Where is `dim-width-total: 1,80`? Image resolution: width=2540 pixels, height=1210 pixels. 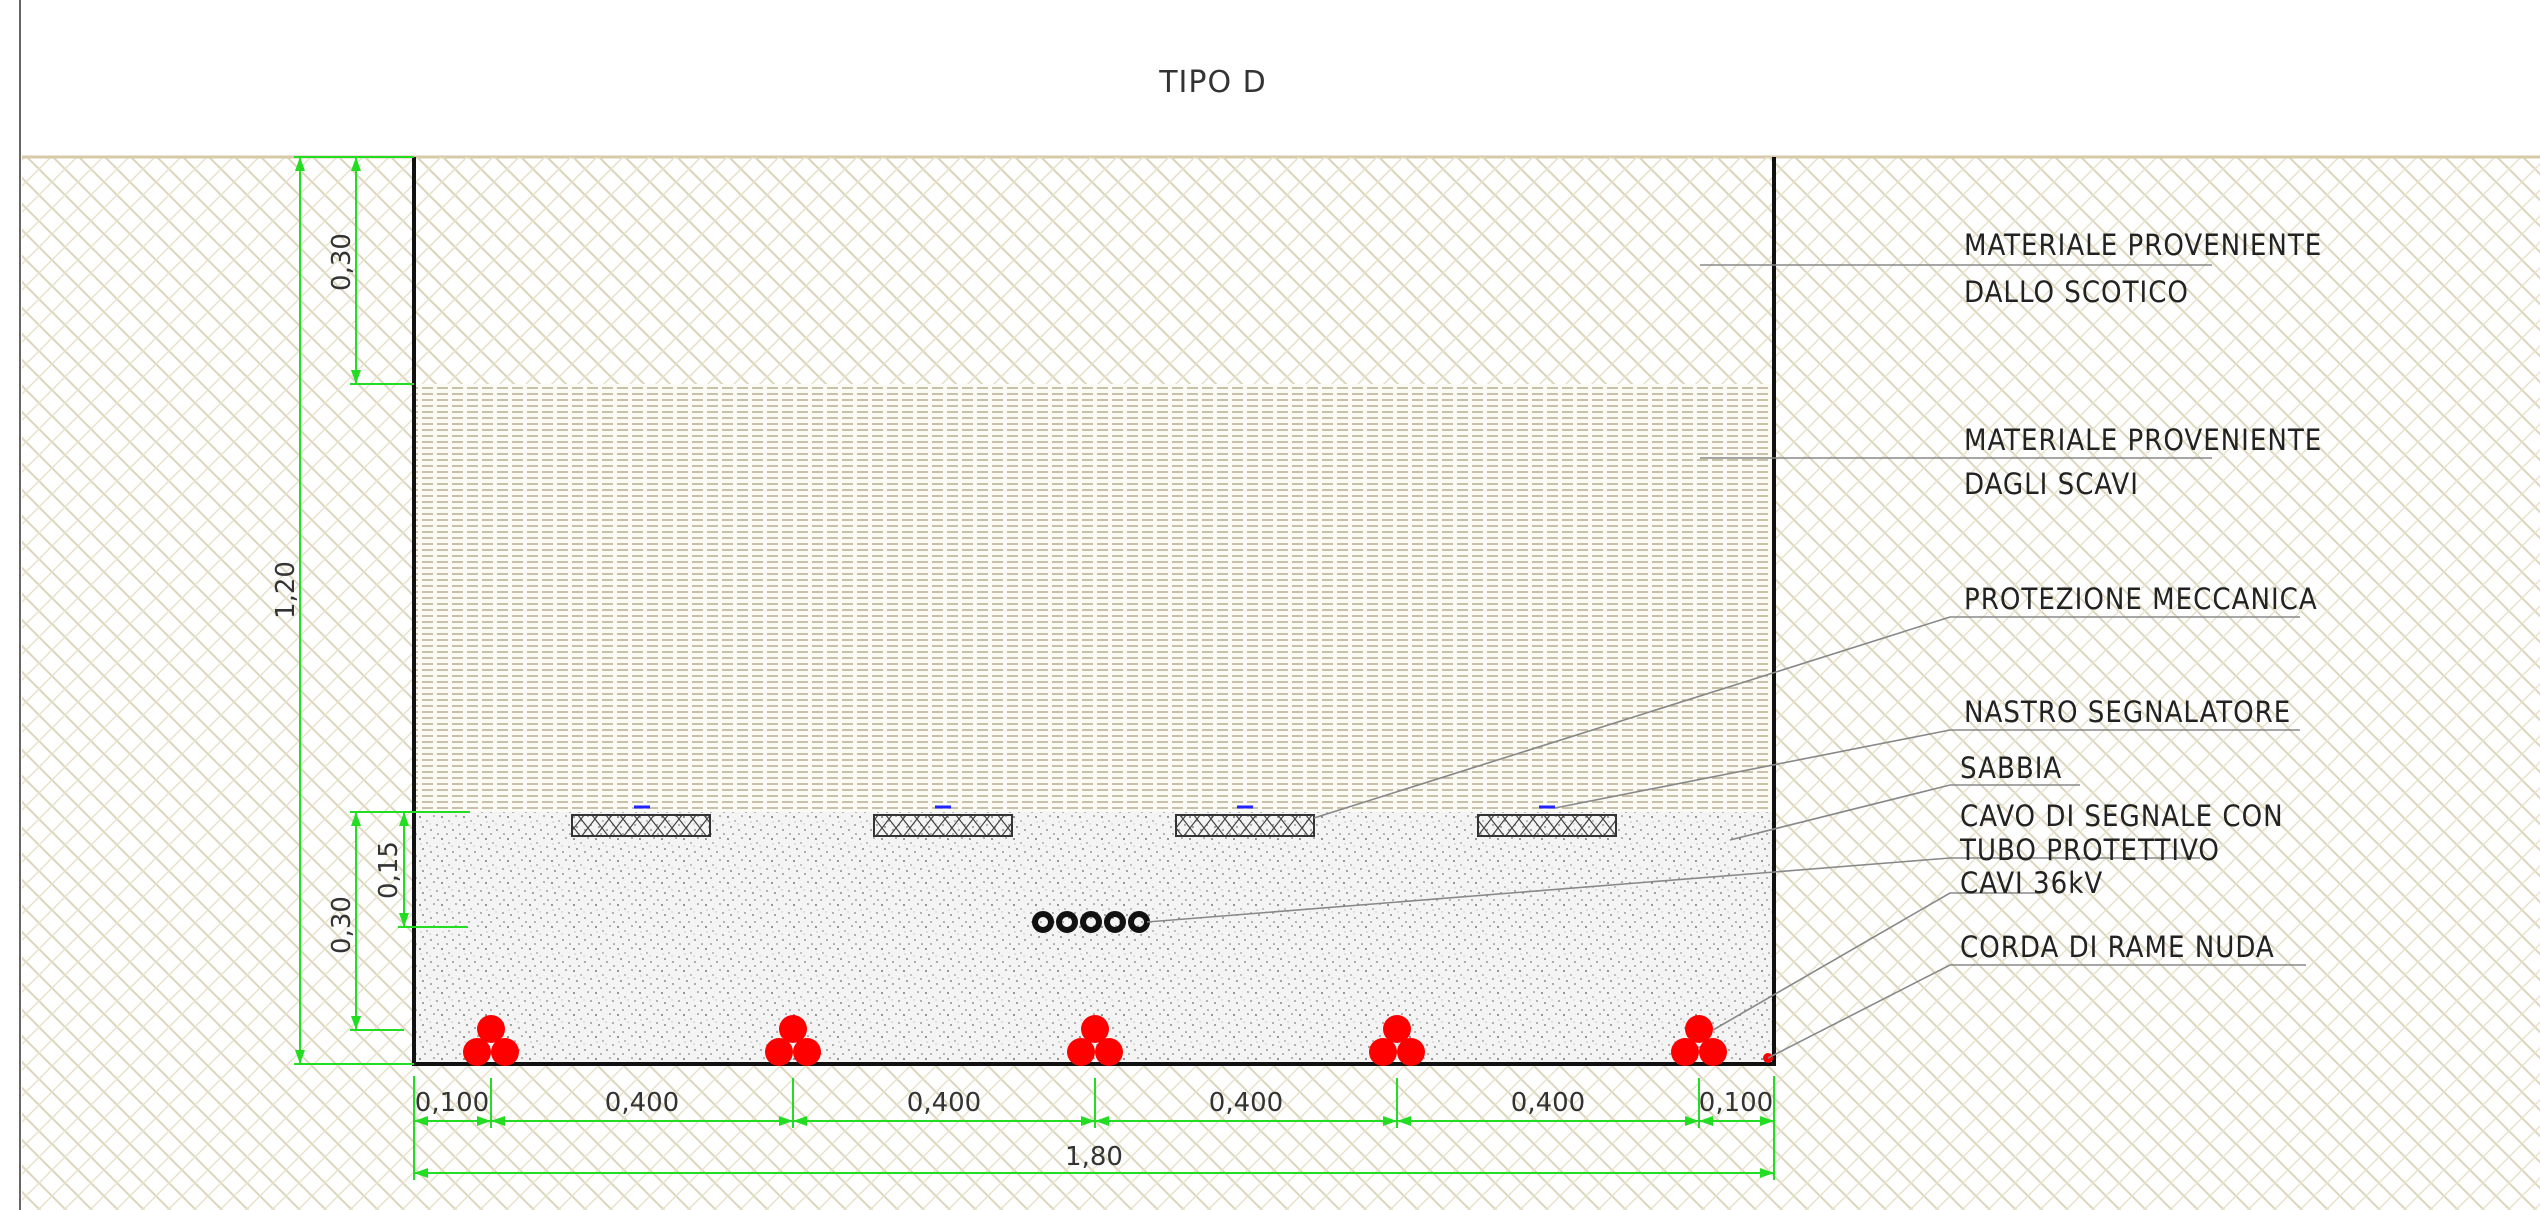
dim-width-total: 1,80 is located at coordinates (1094, 1157).